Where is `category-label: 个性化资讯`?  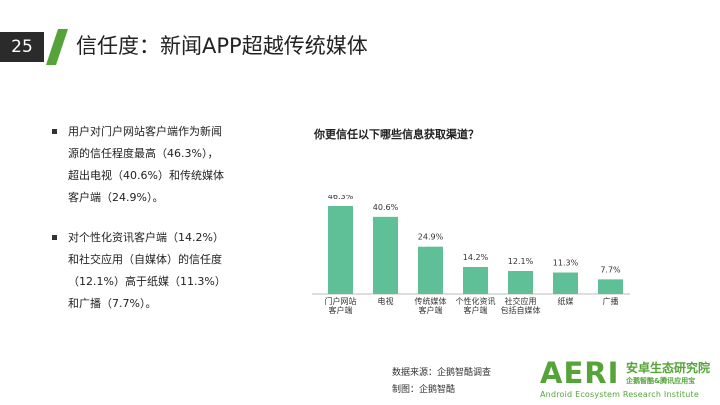
category-label: 个性化资讯 is located at coordinates (476, 301).